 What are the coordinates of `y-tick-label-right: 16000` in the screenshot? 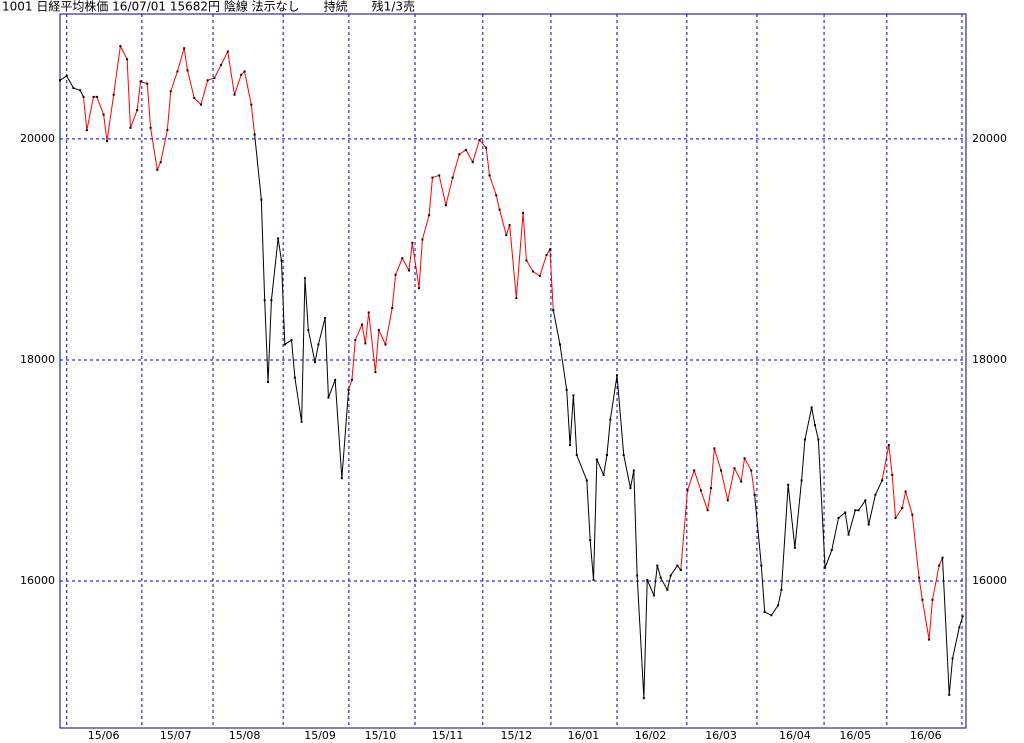 It's located at (989, 580).